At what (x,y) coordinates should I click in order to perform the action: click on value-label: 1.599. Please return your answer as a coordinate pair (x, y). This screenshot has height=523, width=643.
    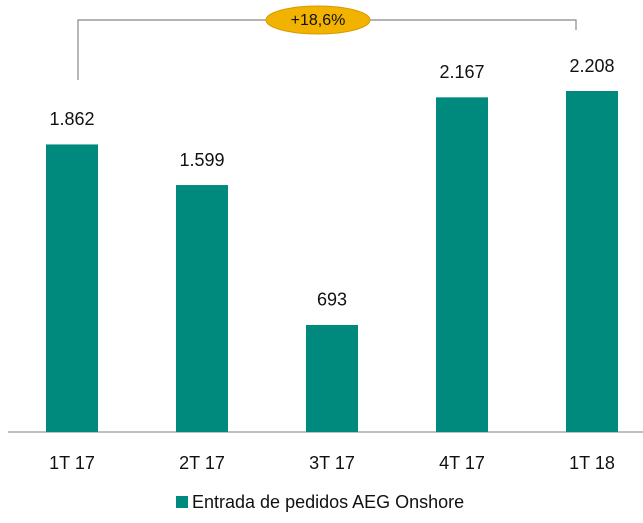
    Looking at the image, I should click on (201, 160).